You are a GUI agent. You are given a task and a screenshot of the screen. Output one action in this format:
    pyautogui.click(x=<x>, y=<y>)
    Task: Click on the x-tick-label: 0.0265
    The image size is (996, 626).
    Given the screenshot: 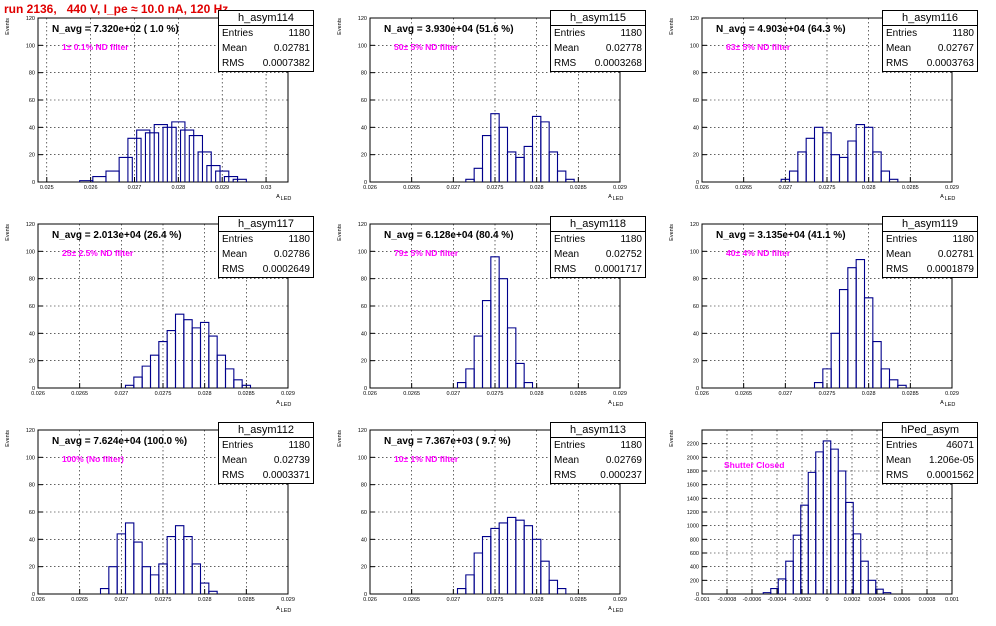 What is the action you would take?
    pyautogui.click(x=743, y=394)
    